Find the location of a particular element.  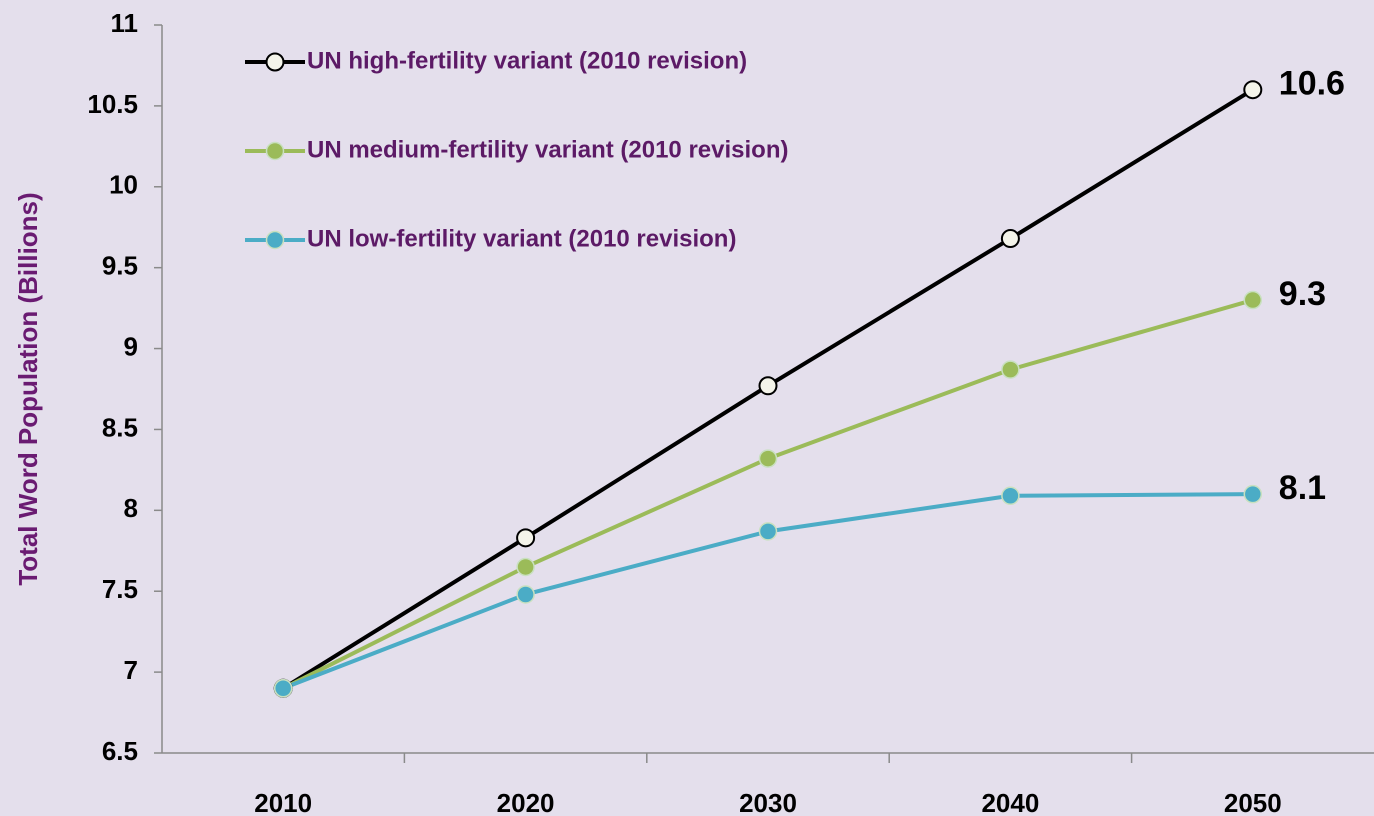

y-tick-label: 6.5 is located at coordinates (120, 751).